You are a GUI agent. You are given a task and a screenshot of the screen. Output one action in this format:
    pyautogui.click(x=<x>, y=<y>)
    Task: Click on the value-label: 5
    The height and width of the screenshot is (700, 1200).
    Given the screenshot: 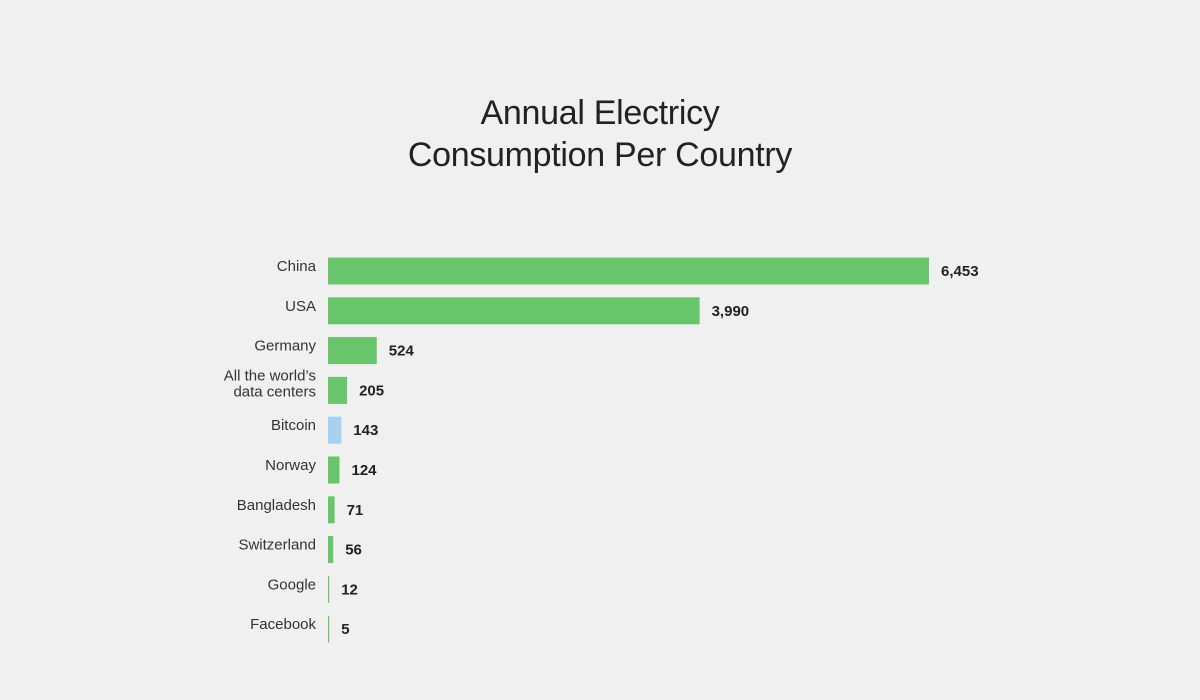 What is the action you would take?
    pyautogui.click(x=345, y=629)
    